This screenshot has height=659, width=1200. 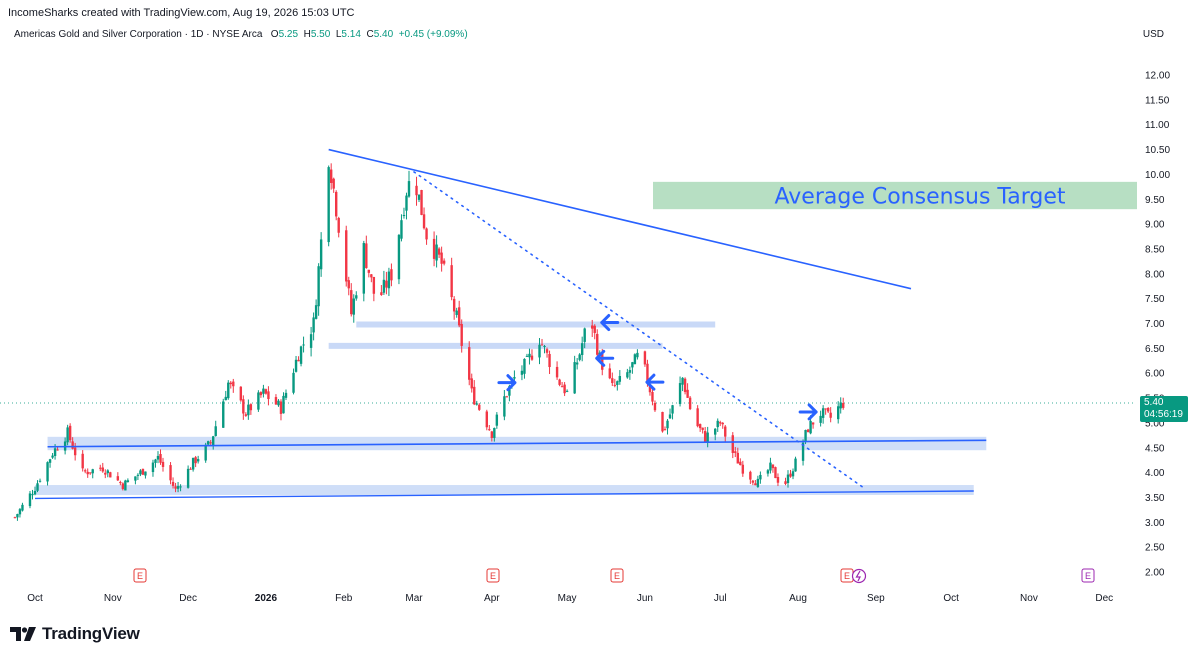 What do you see at coordinates (1155, 225) in the screenshot?
I see `y-axis-tick-label: 9.00` at bounding box center [1155, 225].